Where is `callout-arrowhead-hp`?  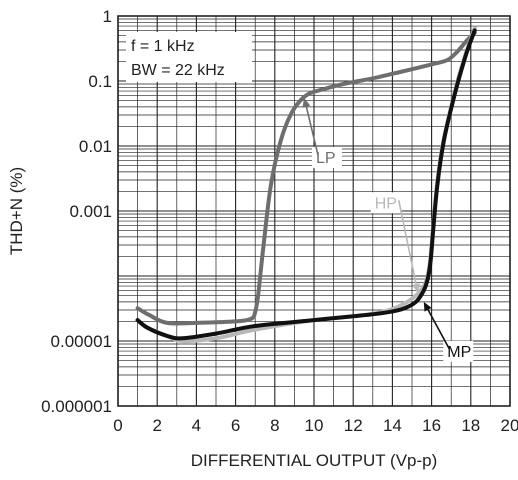 callout-arrowhead-hp is located at coordinates (416, 288).